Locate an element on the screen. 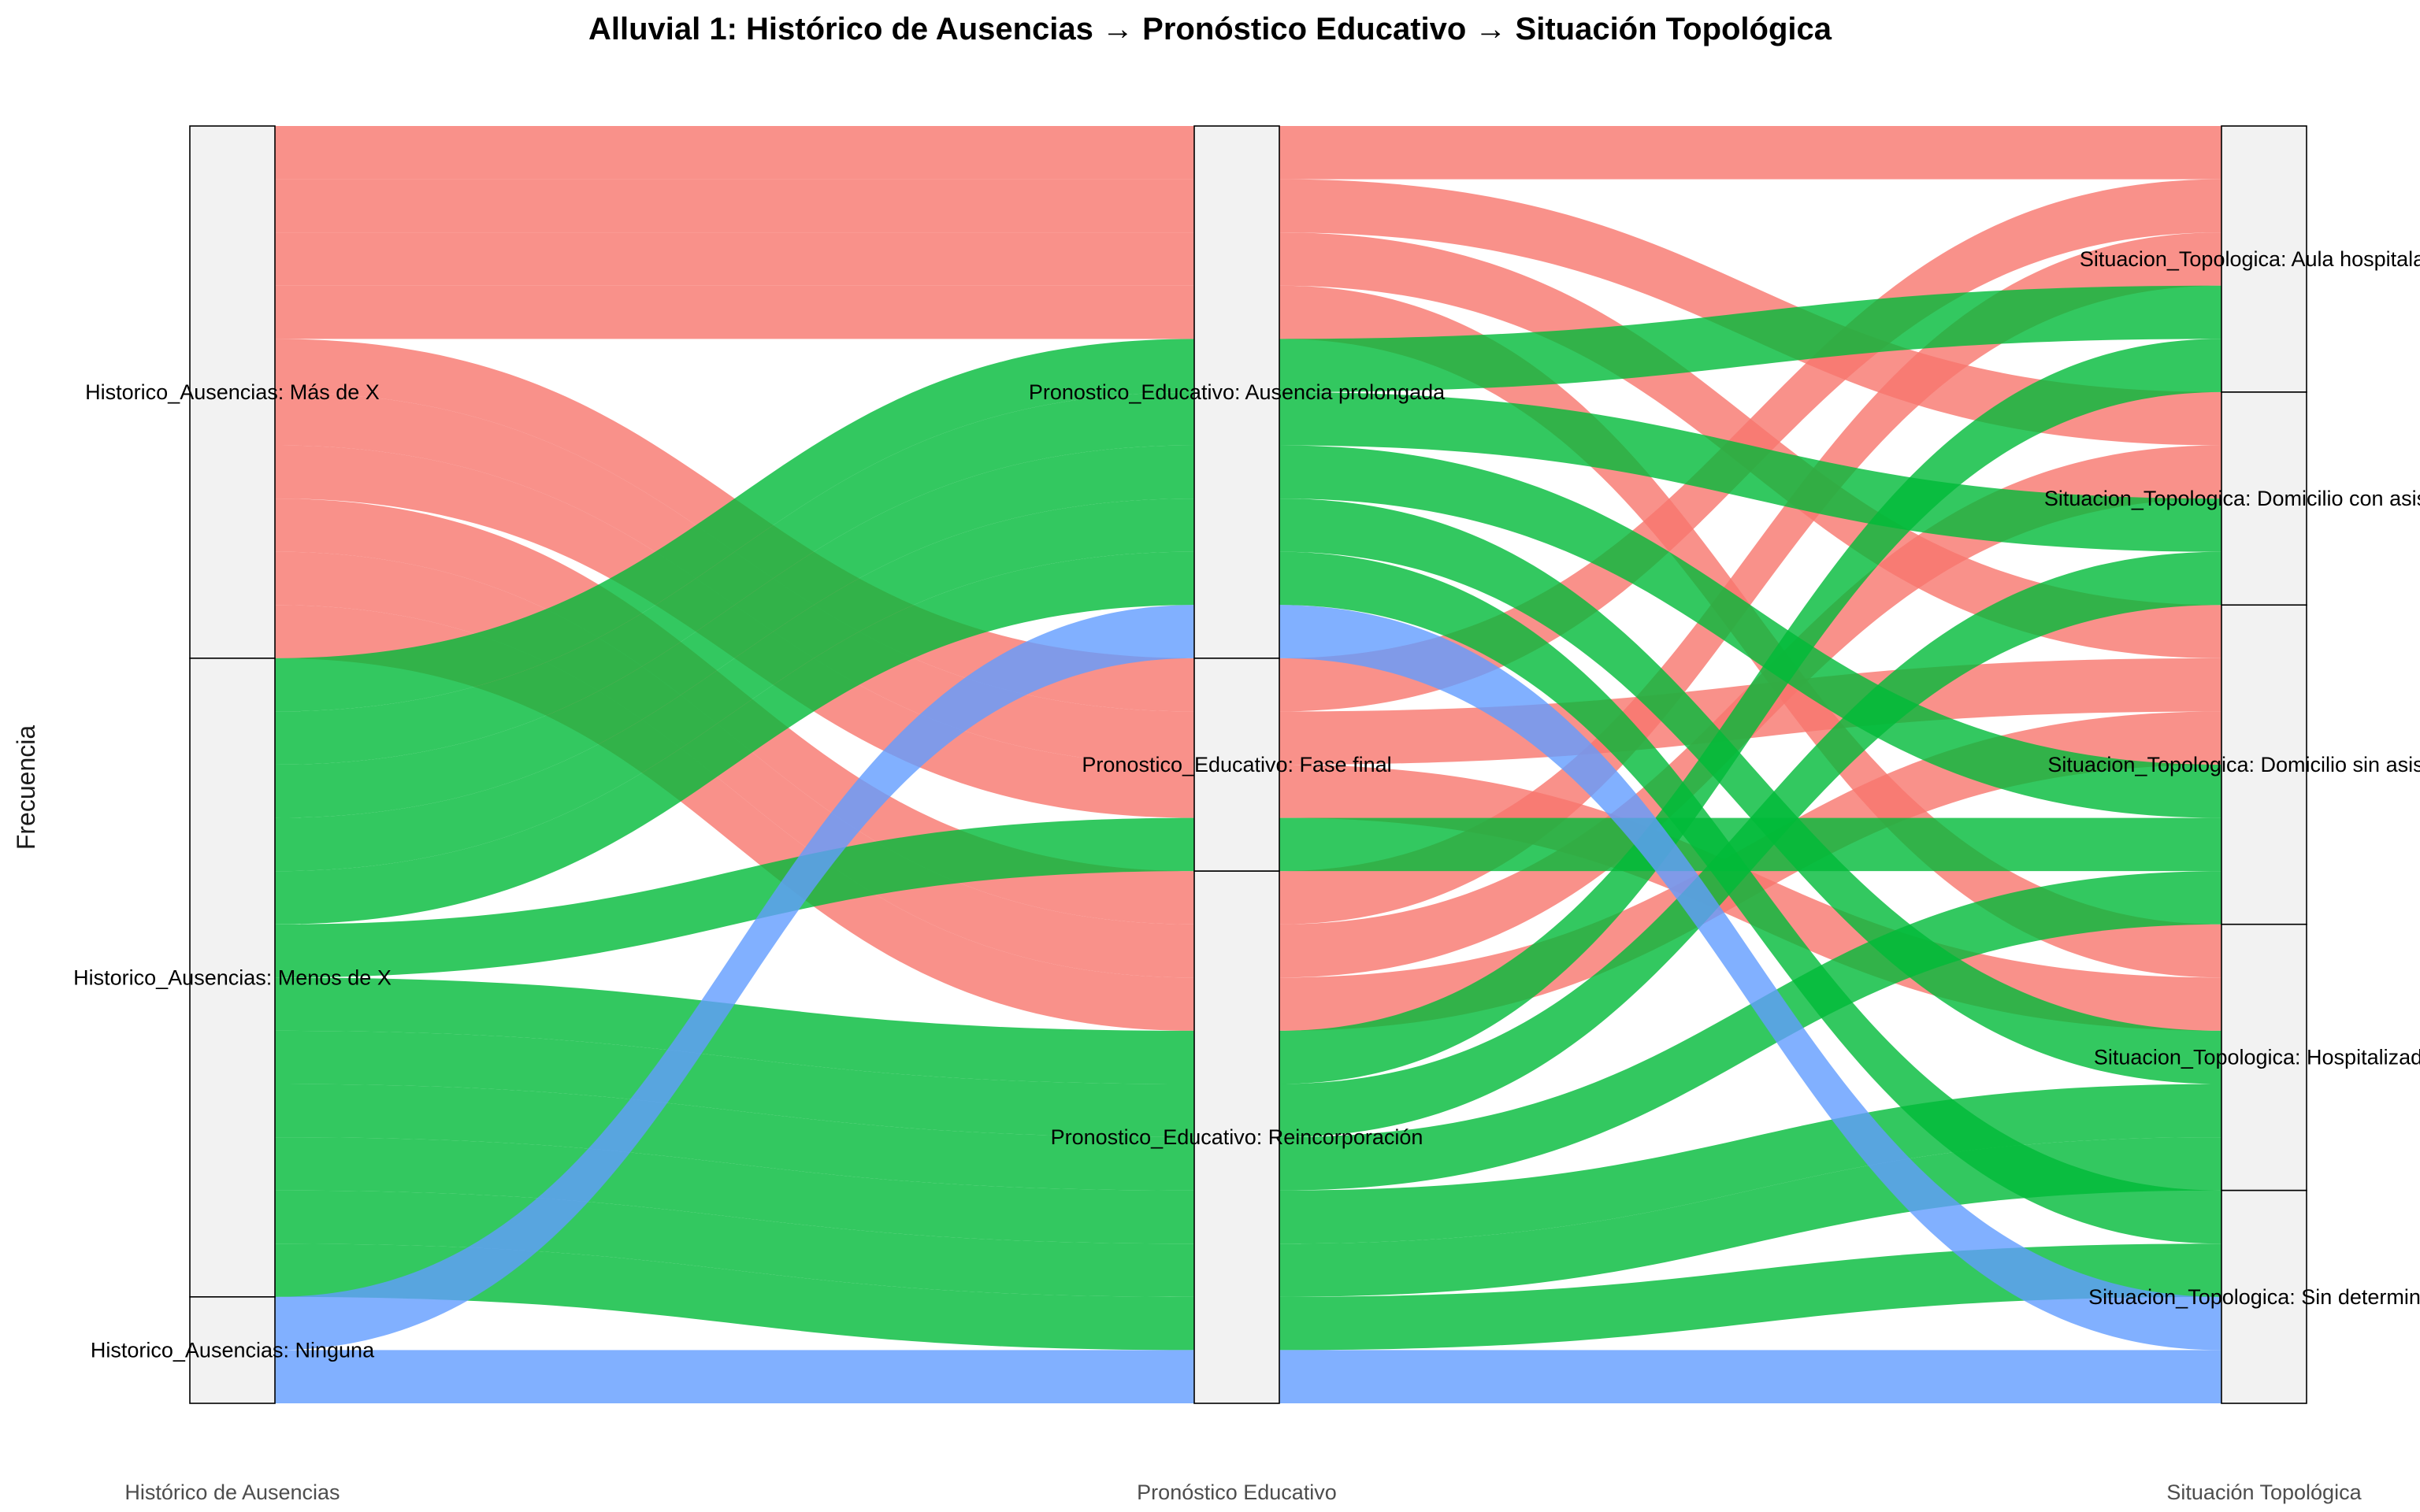 This screenshot has height=1512, width=2420. stratum-domicilio-sin-asistencia is located at coordinates (2264, 764).